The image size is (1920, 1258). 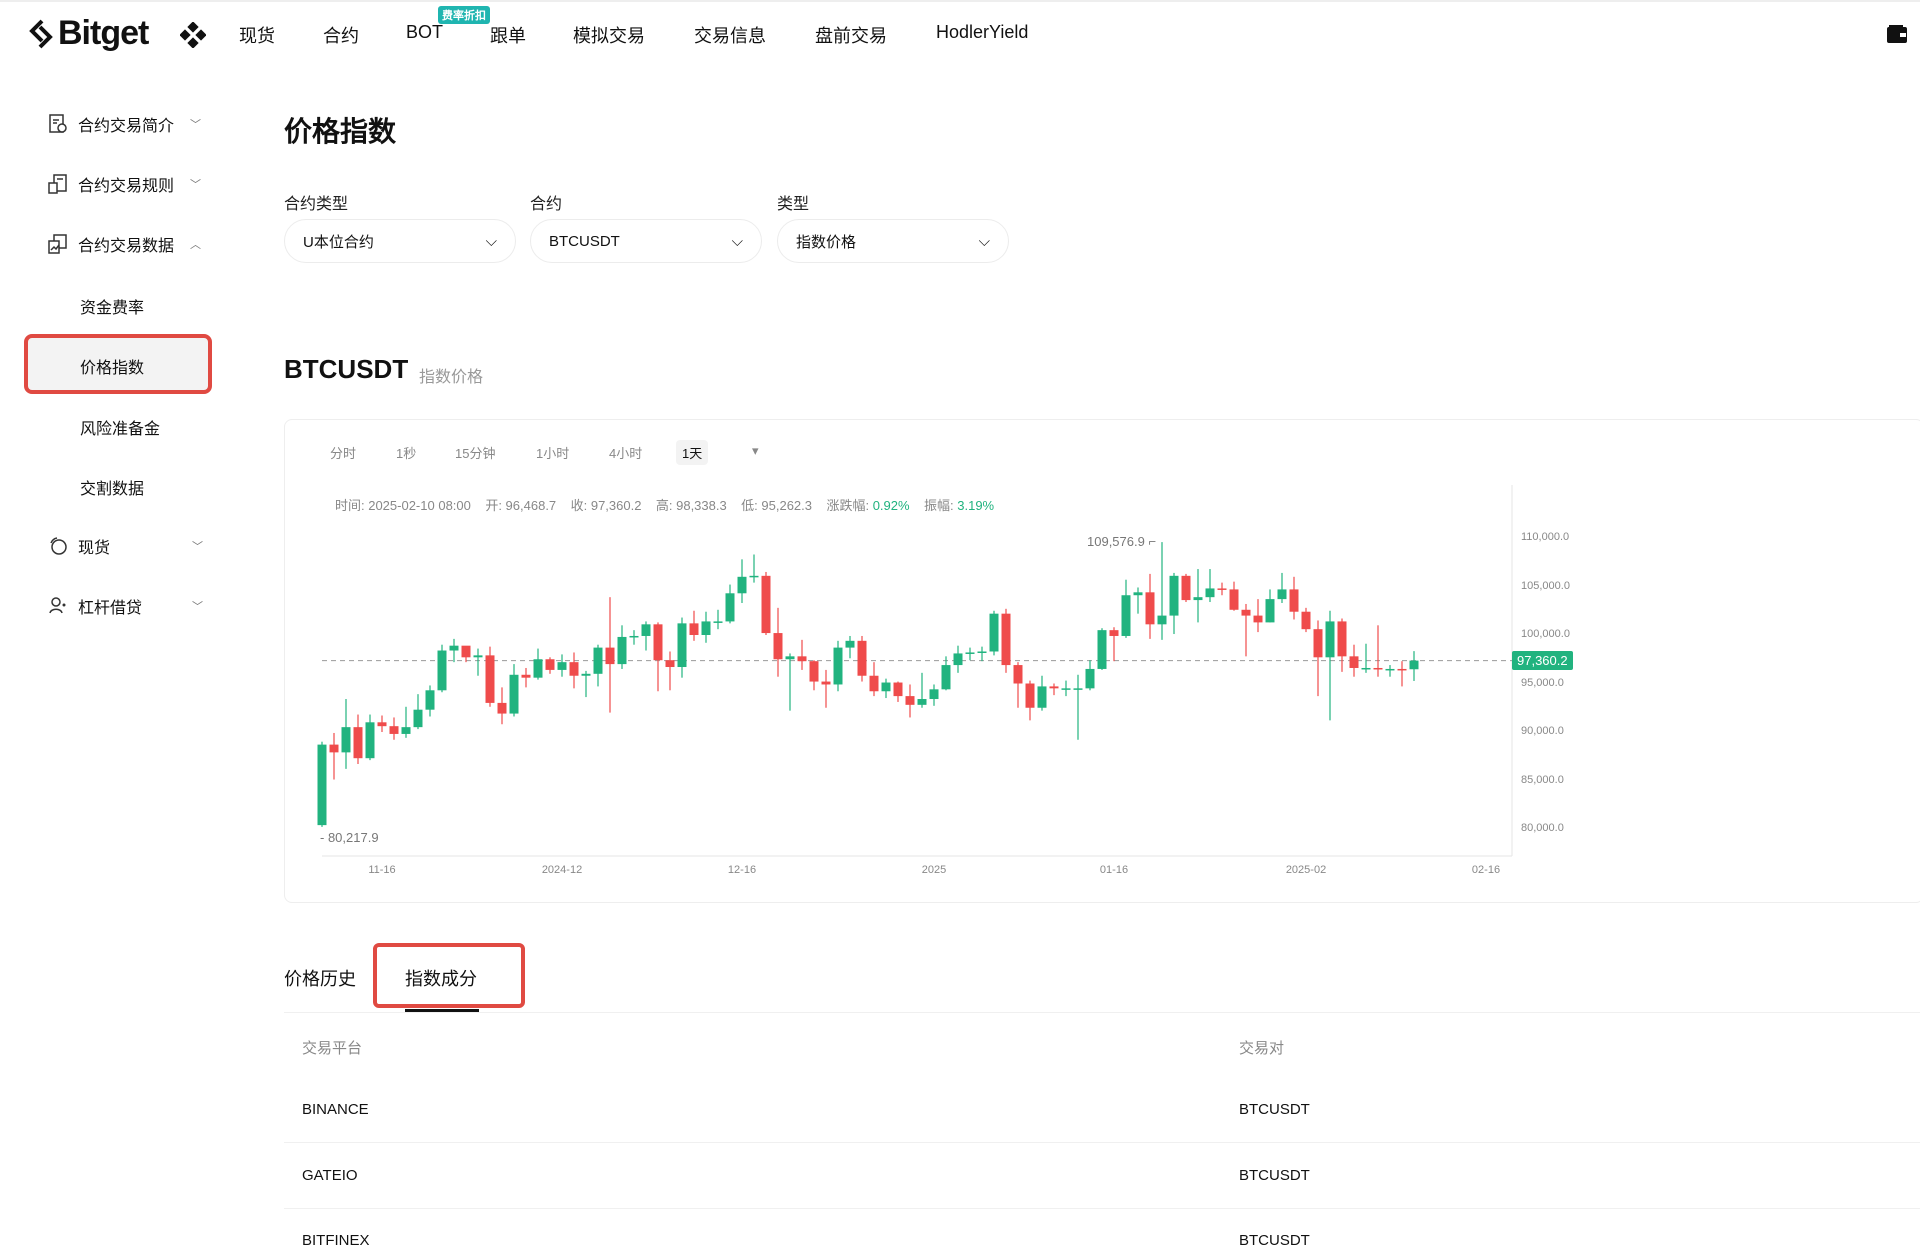 What do you see at coordinates (442, 1010) in the screenshot?
I see `active-tab-underline` at bounding box center [442, 1010].